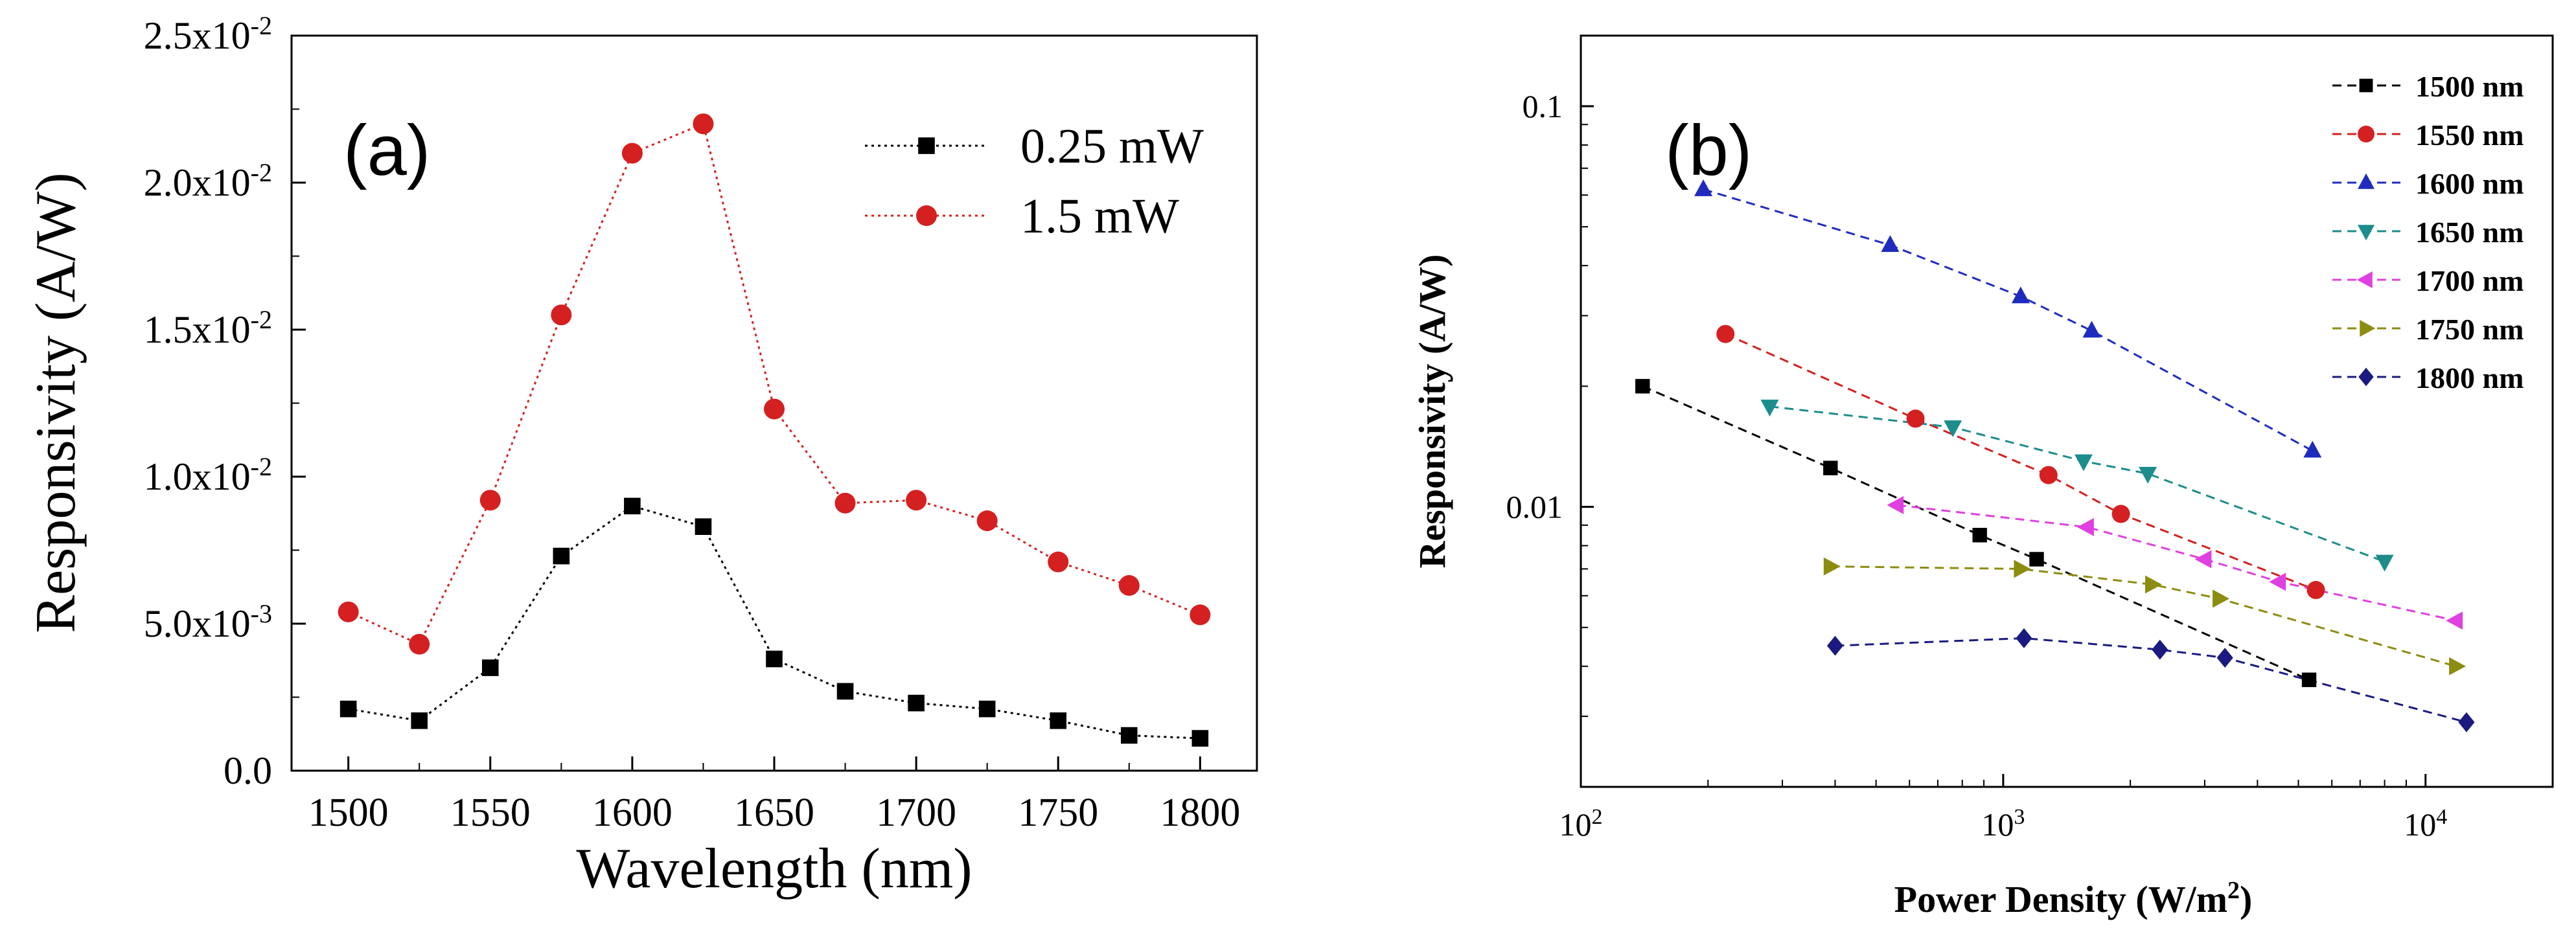 The height and width of the screenshot is (930, 2576). I want to click on panel-a-x-tick-label: 1750, so click(1058, 813).